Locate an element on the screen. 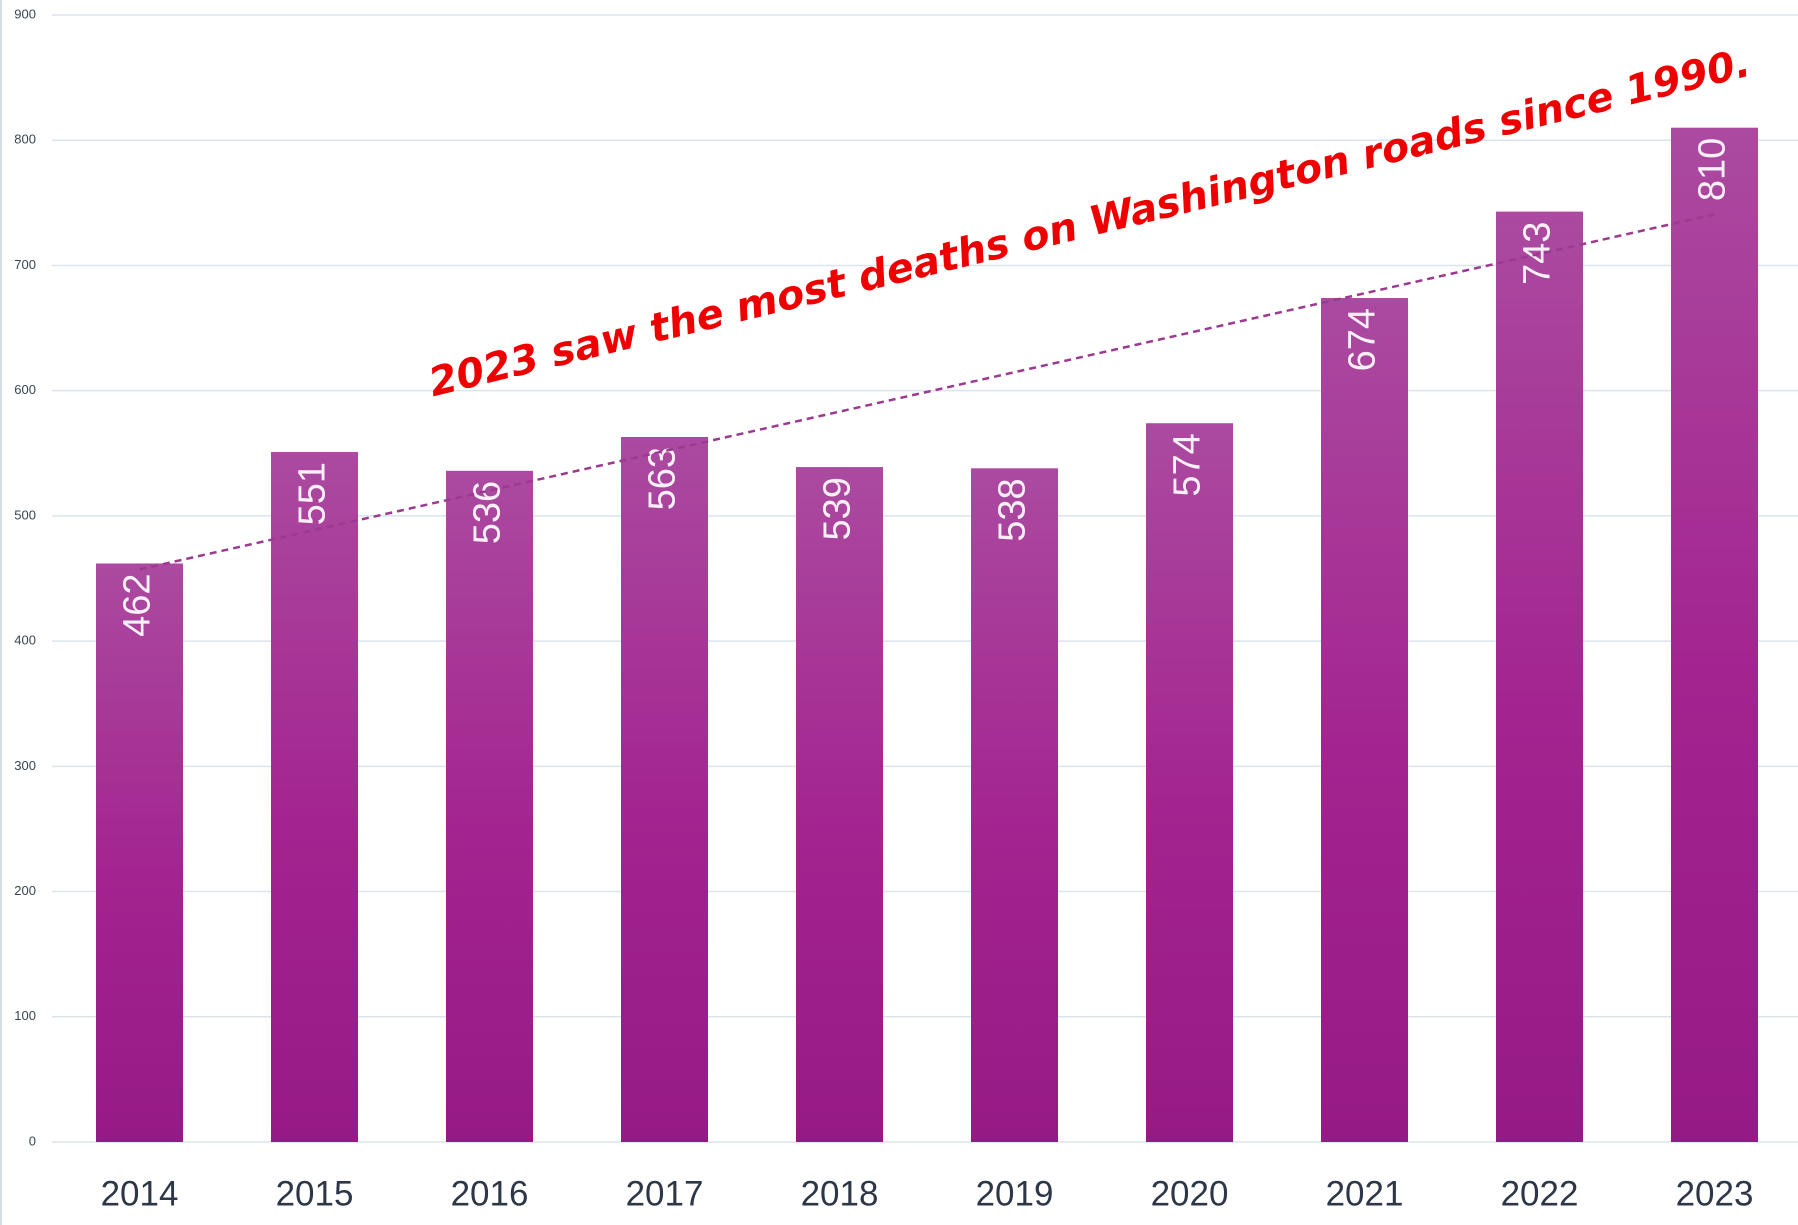 This screenshot has height=1225, width=1798. x-tick-label: 2017 is located at coordinates (665, 1193).